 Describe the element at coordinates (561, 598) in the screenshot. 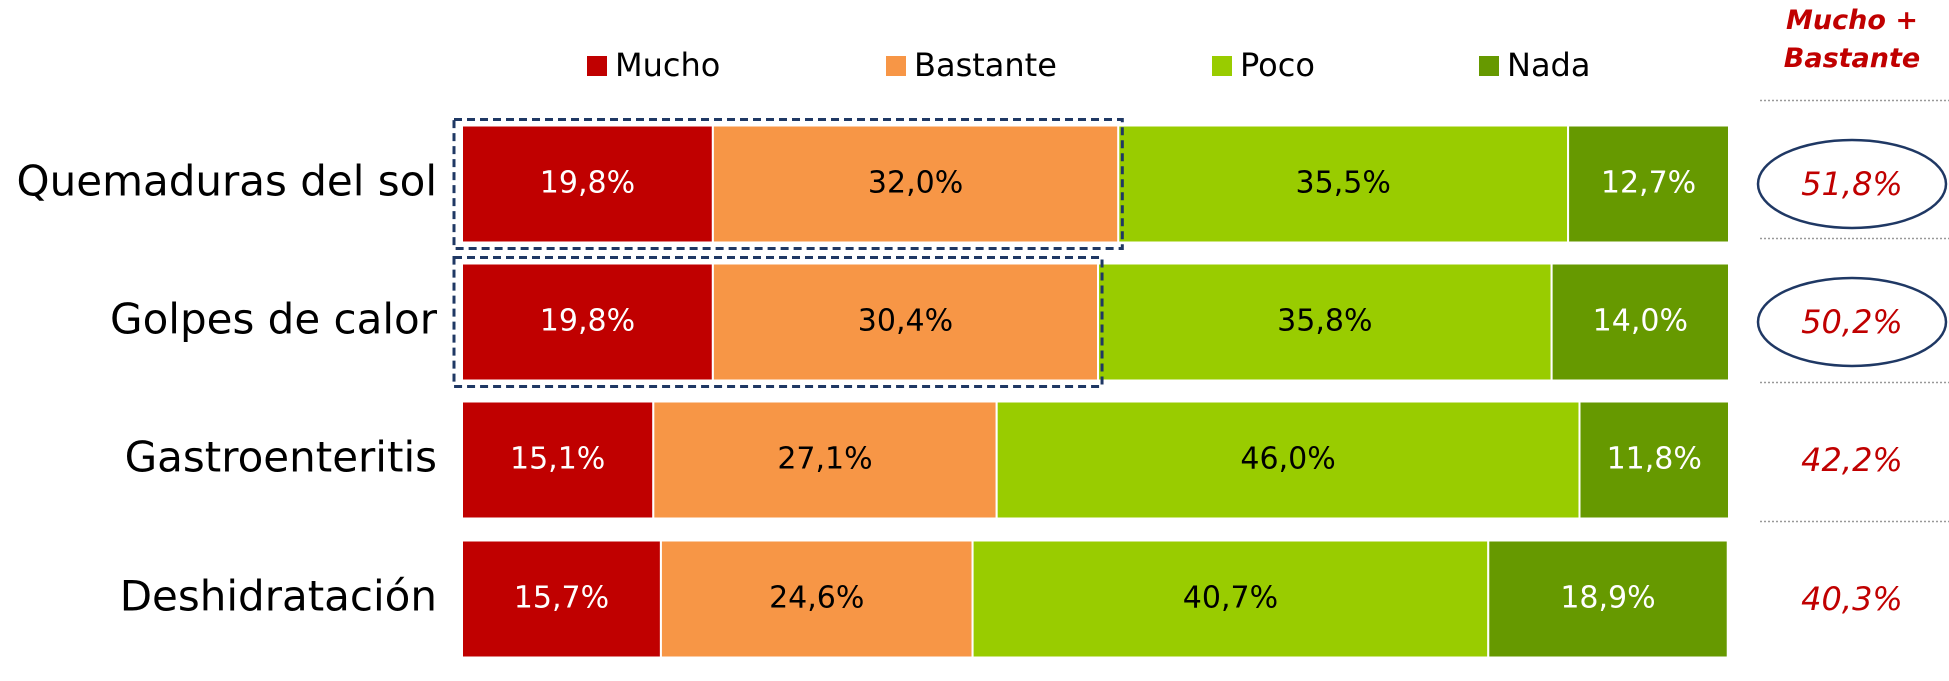

I see `value-label: 15,7%` at that location.